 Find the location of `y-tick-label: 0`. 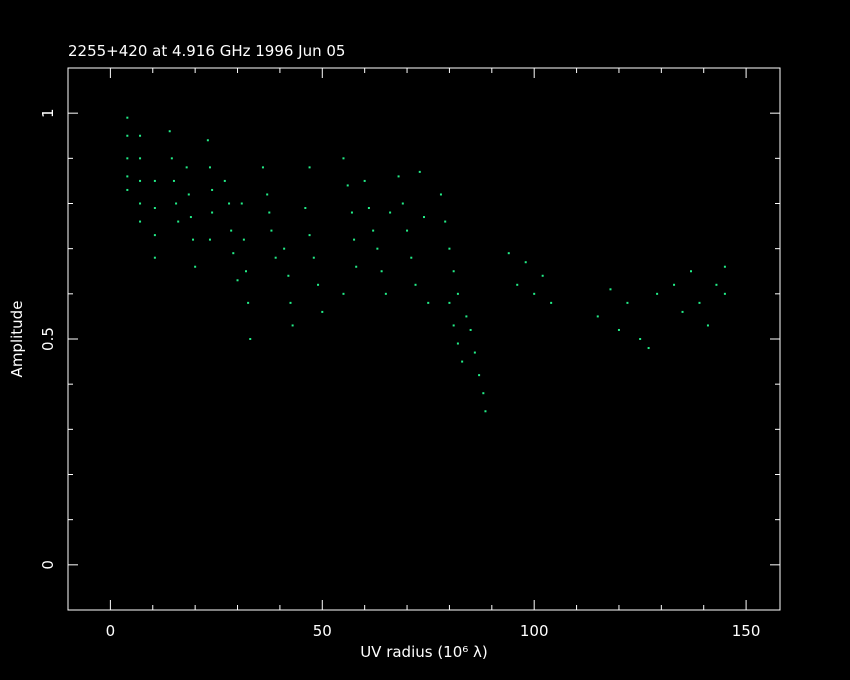

y-tick-label: 0 is located at coordinates (48, 565).